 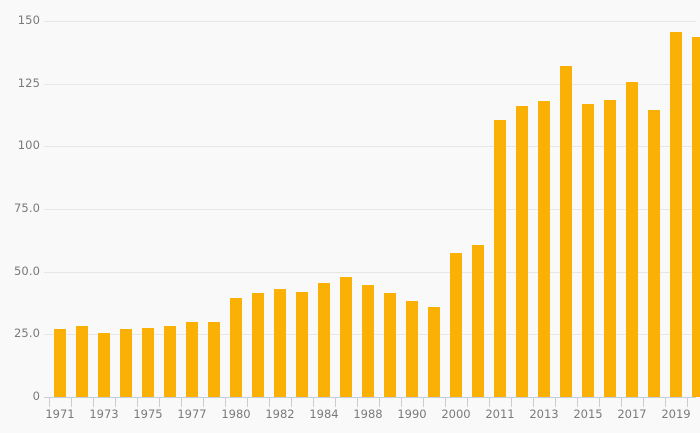 I want to click on x-axis-tick-label: 1980, so click(x=236, y=414).